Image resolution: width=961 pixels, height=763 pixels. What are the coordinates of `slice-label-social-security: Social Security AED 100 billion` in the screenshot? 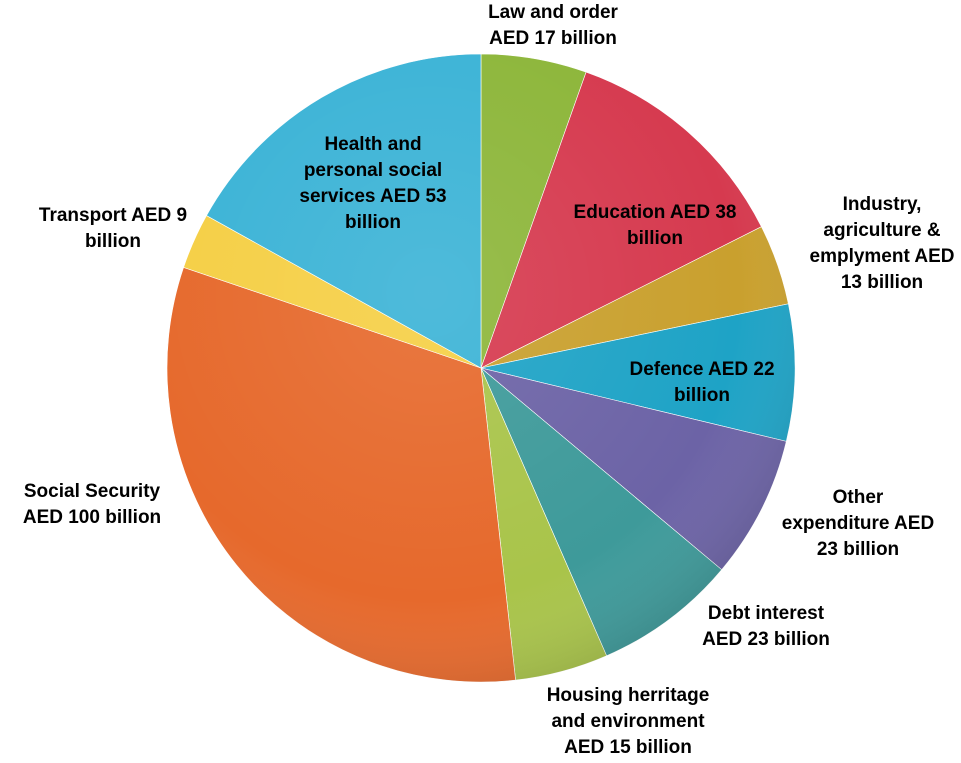 It's located at (92, 504).